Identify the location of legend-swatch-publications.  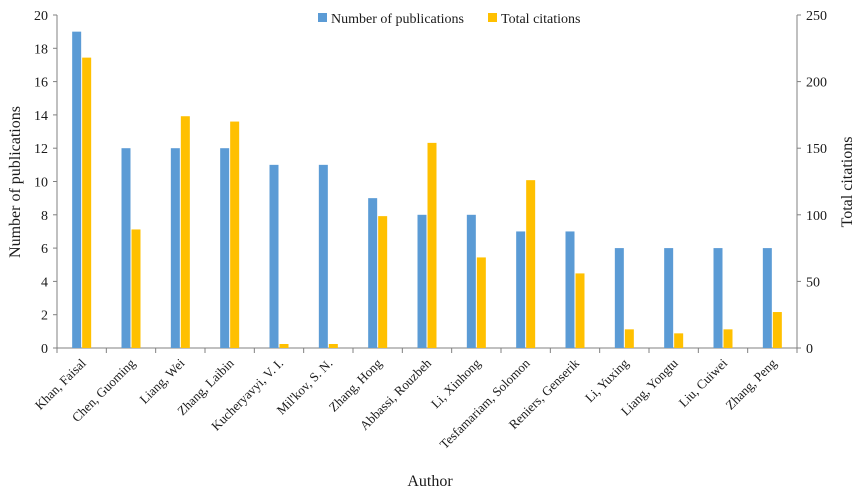
(322, 17).